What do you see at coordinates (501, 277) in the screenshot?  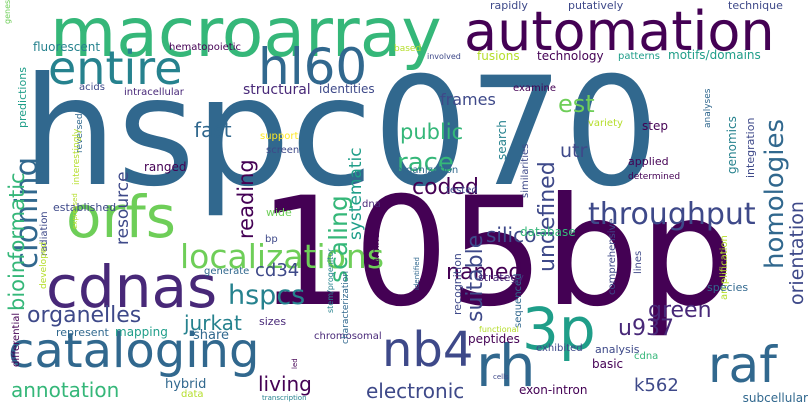 I see `word-strategy: strategy` at bounding box center [501, 277].